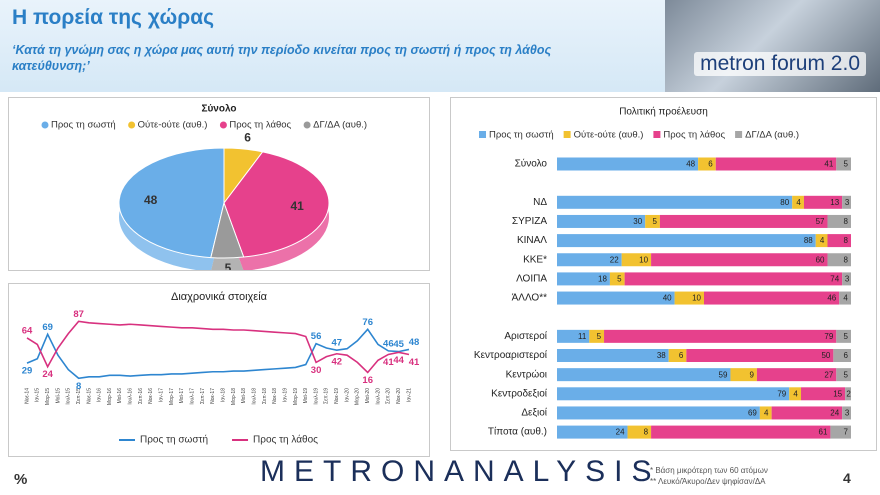 This screenshot has height=495, width=880. Describe the element at coordinates (218, 353) in the screenshot. I see `line` at that location.